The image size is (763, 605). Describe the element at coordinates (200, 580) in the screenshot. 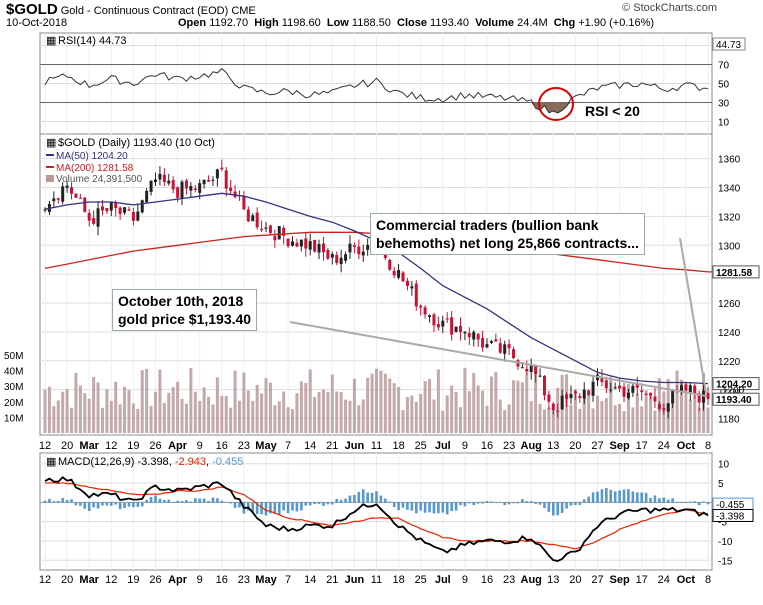

I see `x-tick-label-bottom: 9` at that location.